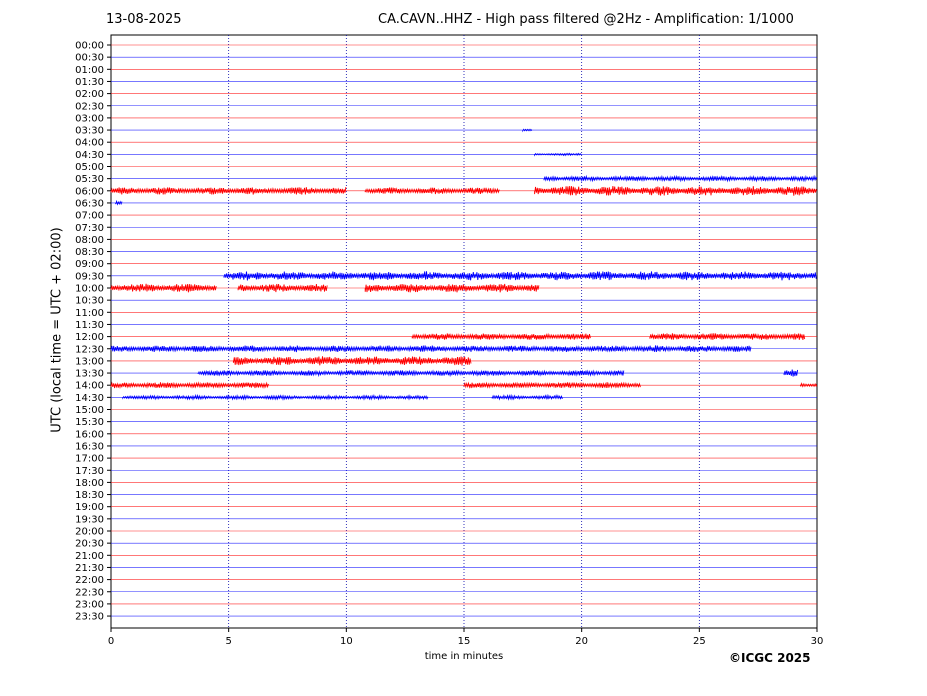 Image resolution: width=927 pixels, height=696 pixels. Describe the element at coordinates (89, 617) in the screenshot. I see `y-tick-label: 23:30` at that location.